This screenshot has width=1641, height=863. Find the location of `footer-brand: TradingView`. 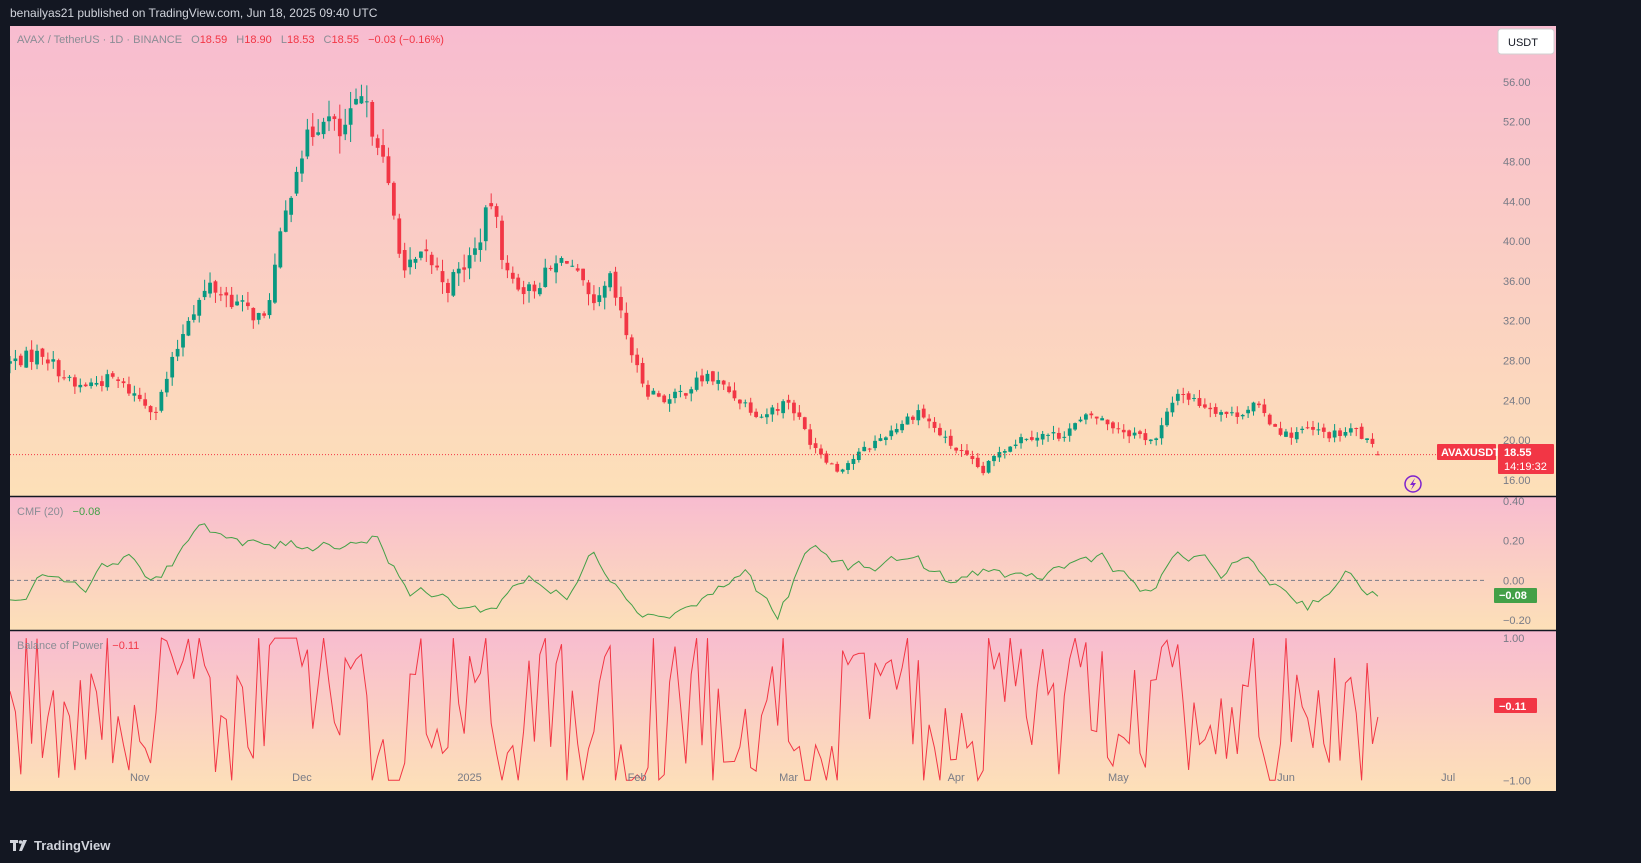

footer-brand: TradingView is located at coordinates (60, 845).